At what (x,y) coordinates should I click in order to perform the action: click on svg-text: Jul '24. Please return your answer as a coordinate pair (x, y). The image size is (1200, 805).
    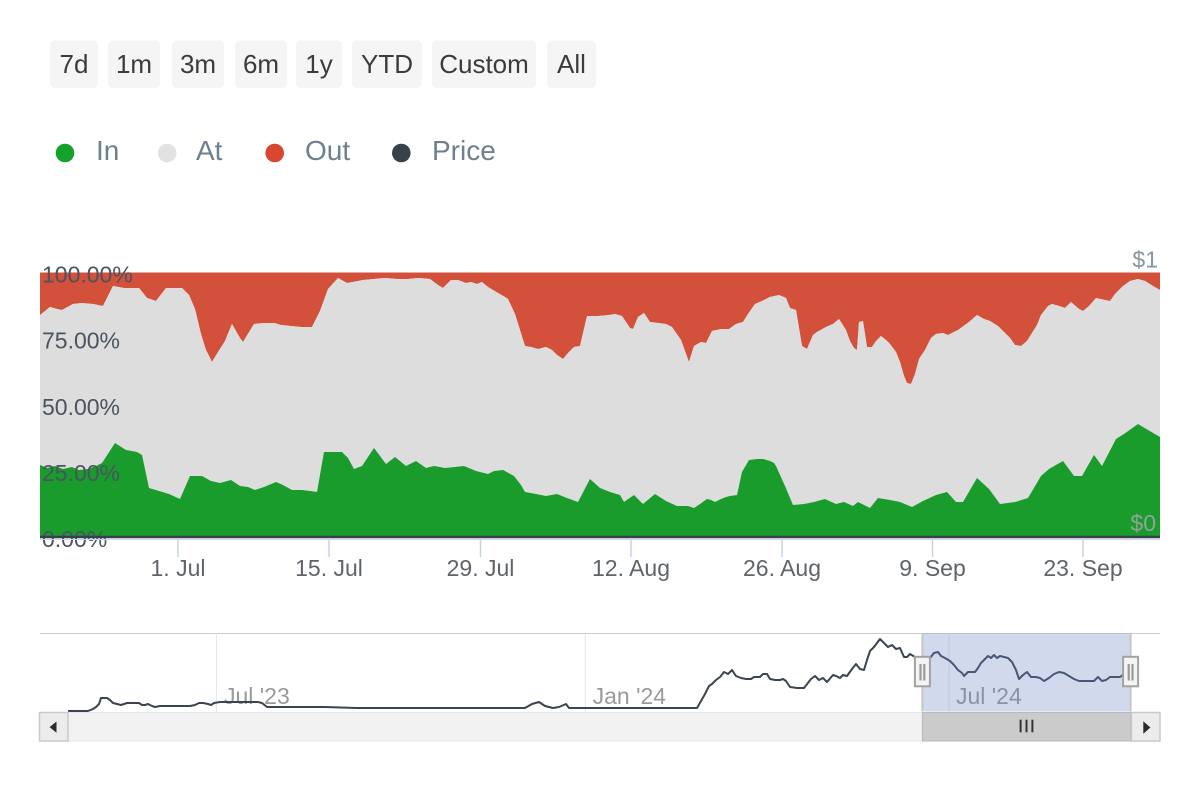
    Looking at the image, I should click on (989, 696).